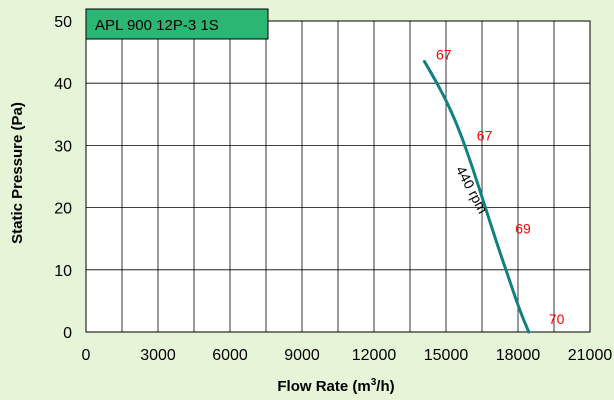 The width and height of the screenshot is (614, 400). I want to click on annotation-layer: 67 67 69 70, so click(500, 186).